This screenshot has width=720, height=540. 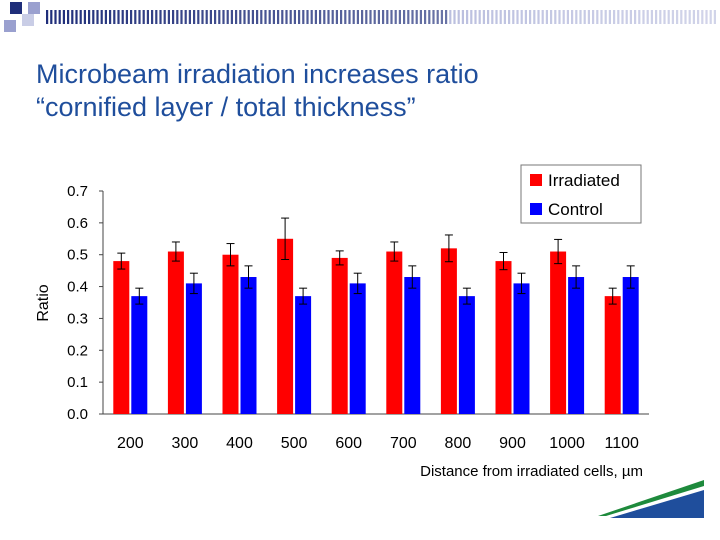 What do you see at coordinates (239, 443) in the screenshot?
I see `x-tick-label: 400` at bounding box center [239, 443].